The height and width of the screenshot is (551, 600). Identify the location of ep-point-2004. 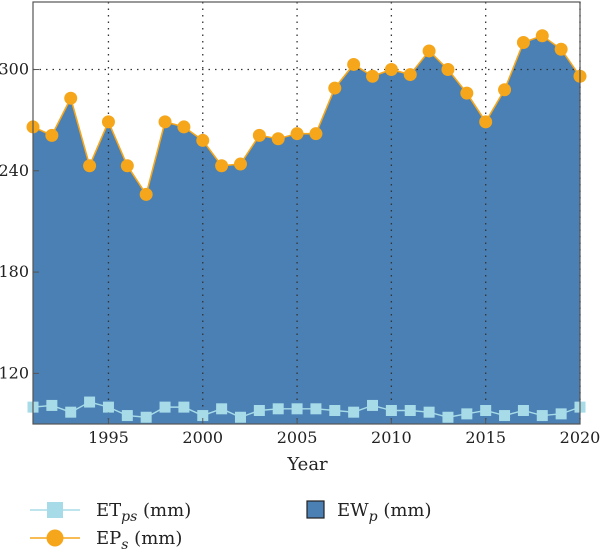
(278, 139).